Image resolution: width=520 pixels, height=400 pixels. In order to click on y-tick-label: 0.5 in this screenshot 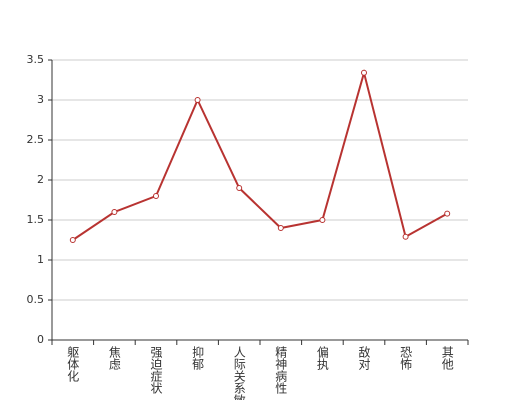, I will do `click(36, 299)`.